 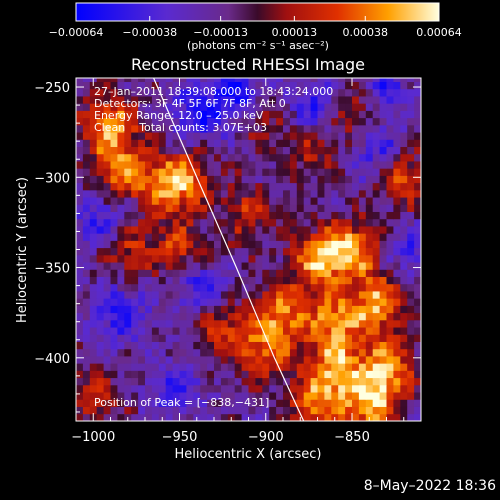 What do you see at coordinates (52, 359) in the screenshot?
I see `y-tick-label: −400` at bounding box center [52, 359].